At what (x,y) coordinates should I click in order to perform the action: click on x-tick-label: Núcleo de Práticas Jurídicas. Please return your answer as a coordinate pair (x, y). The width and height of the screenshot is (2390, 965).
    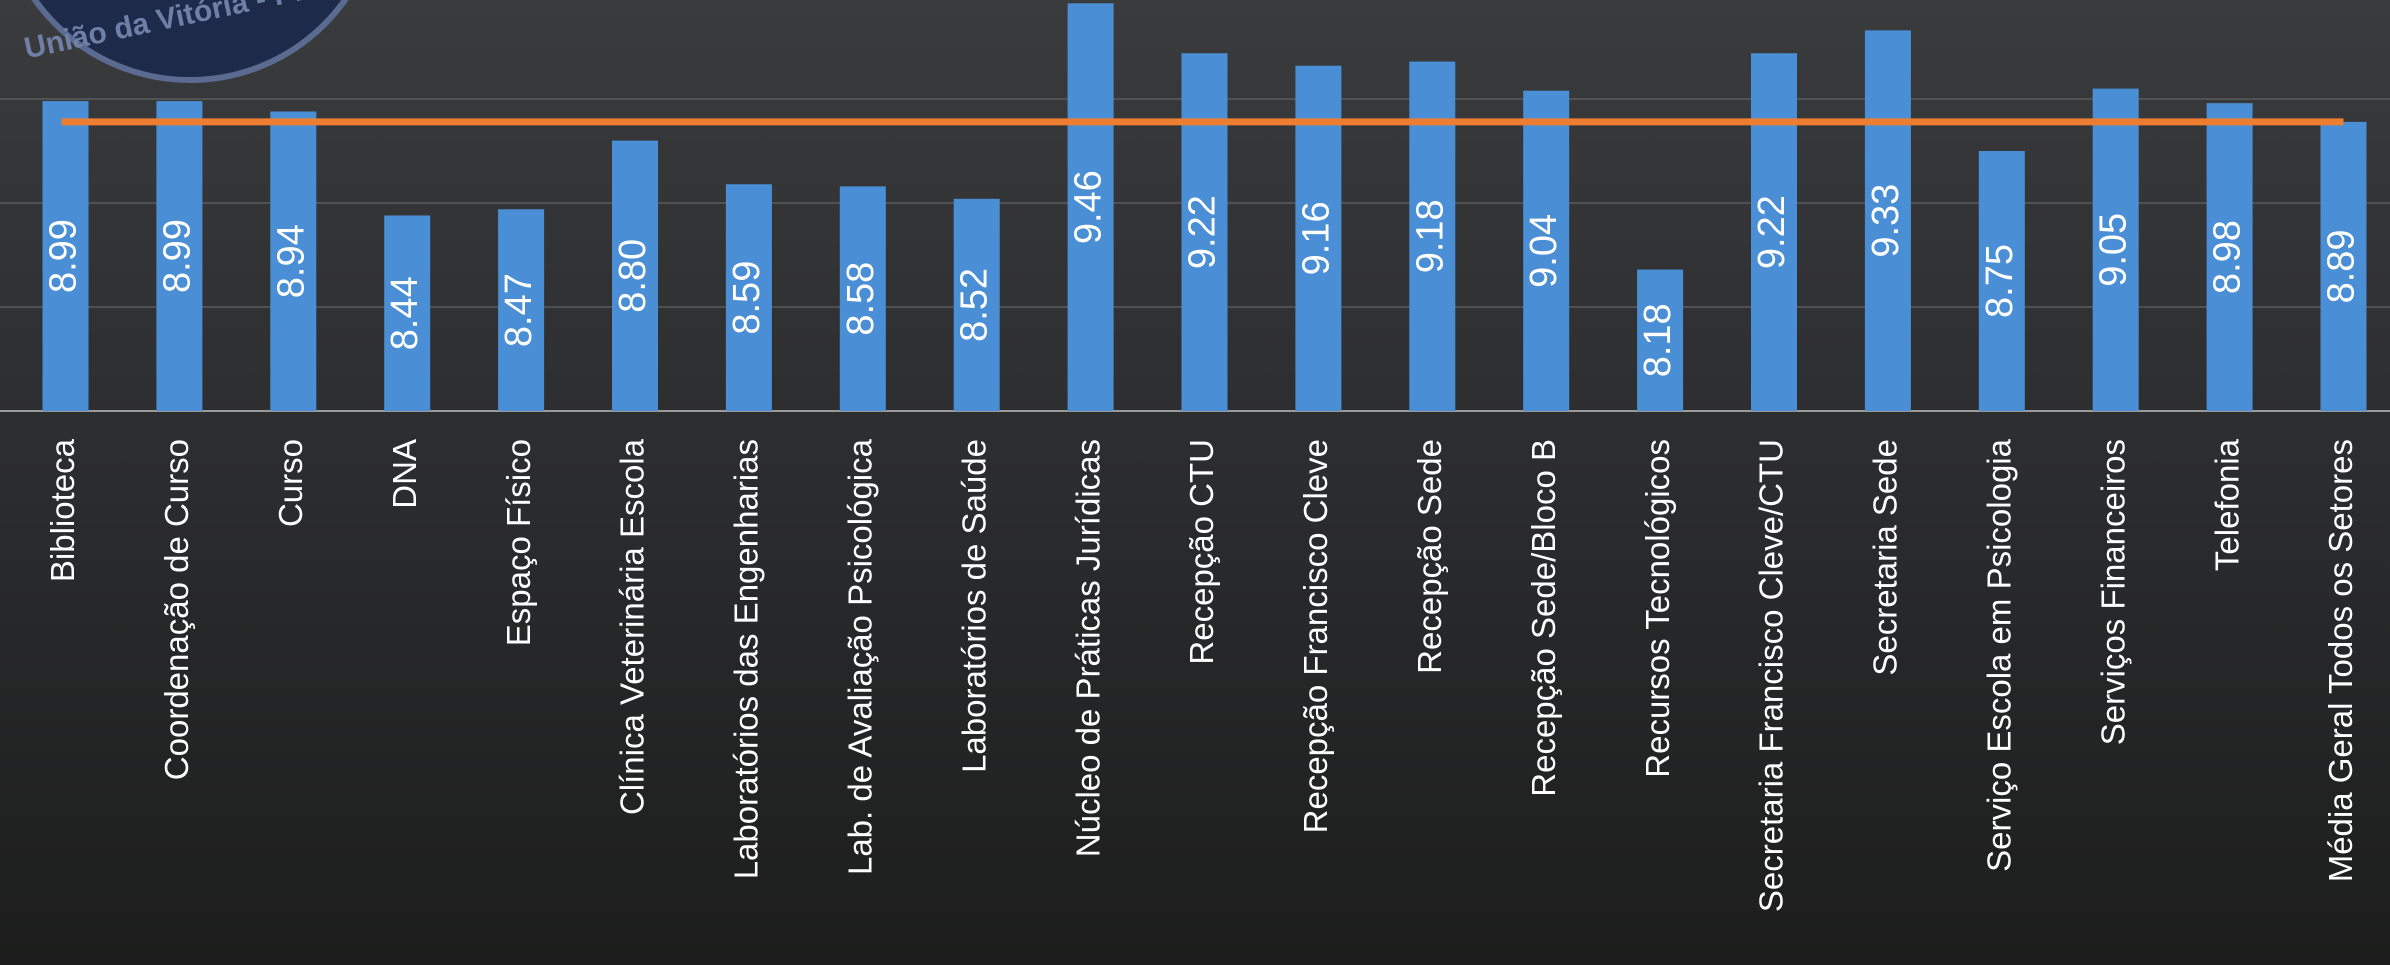
    Looking at the image, I should click on (1087, 648).